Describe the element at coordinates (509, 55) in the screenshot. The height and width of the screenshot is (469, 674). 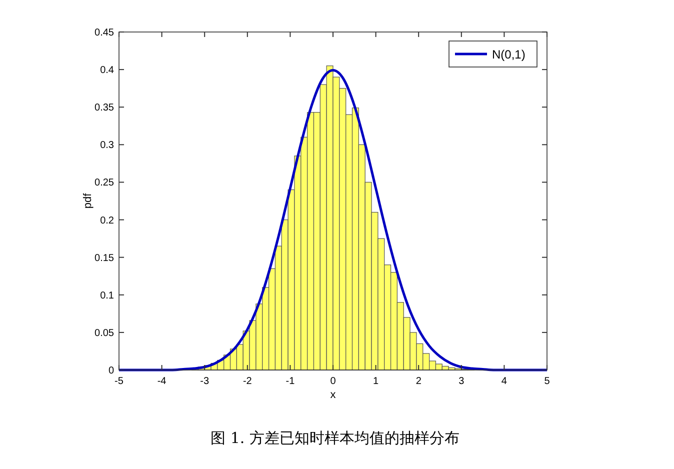
I see `legend-label: N(0,1)` at that location.